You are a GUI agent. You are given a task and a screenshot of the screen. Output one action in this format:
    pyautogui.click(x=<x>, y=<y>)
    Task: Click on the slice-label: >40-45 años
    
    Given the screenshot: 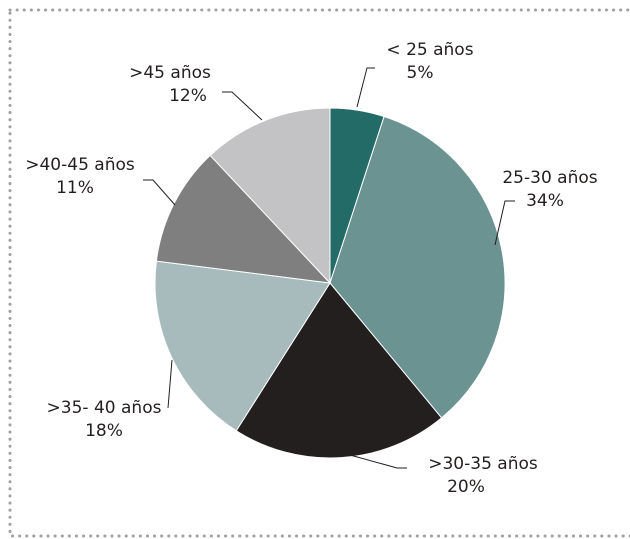 What is the action you would take?
    pyautogui.click(x=80, y=165)
    